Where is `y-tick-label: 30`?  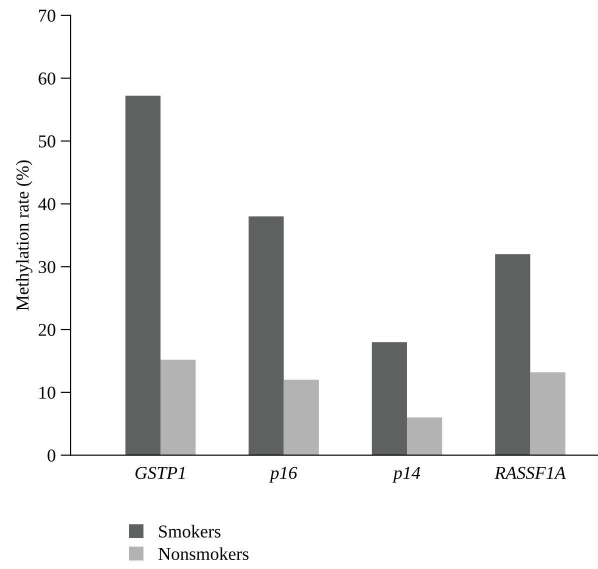 y-tick-label: 30 is located at coordinates (47, 267).